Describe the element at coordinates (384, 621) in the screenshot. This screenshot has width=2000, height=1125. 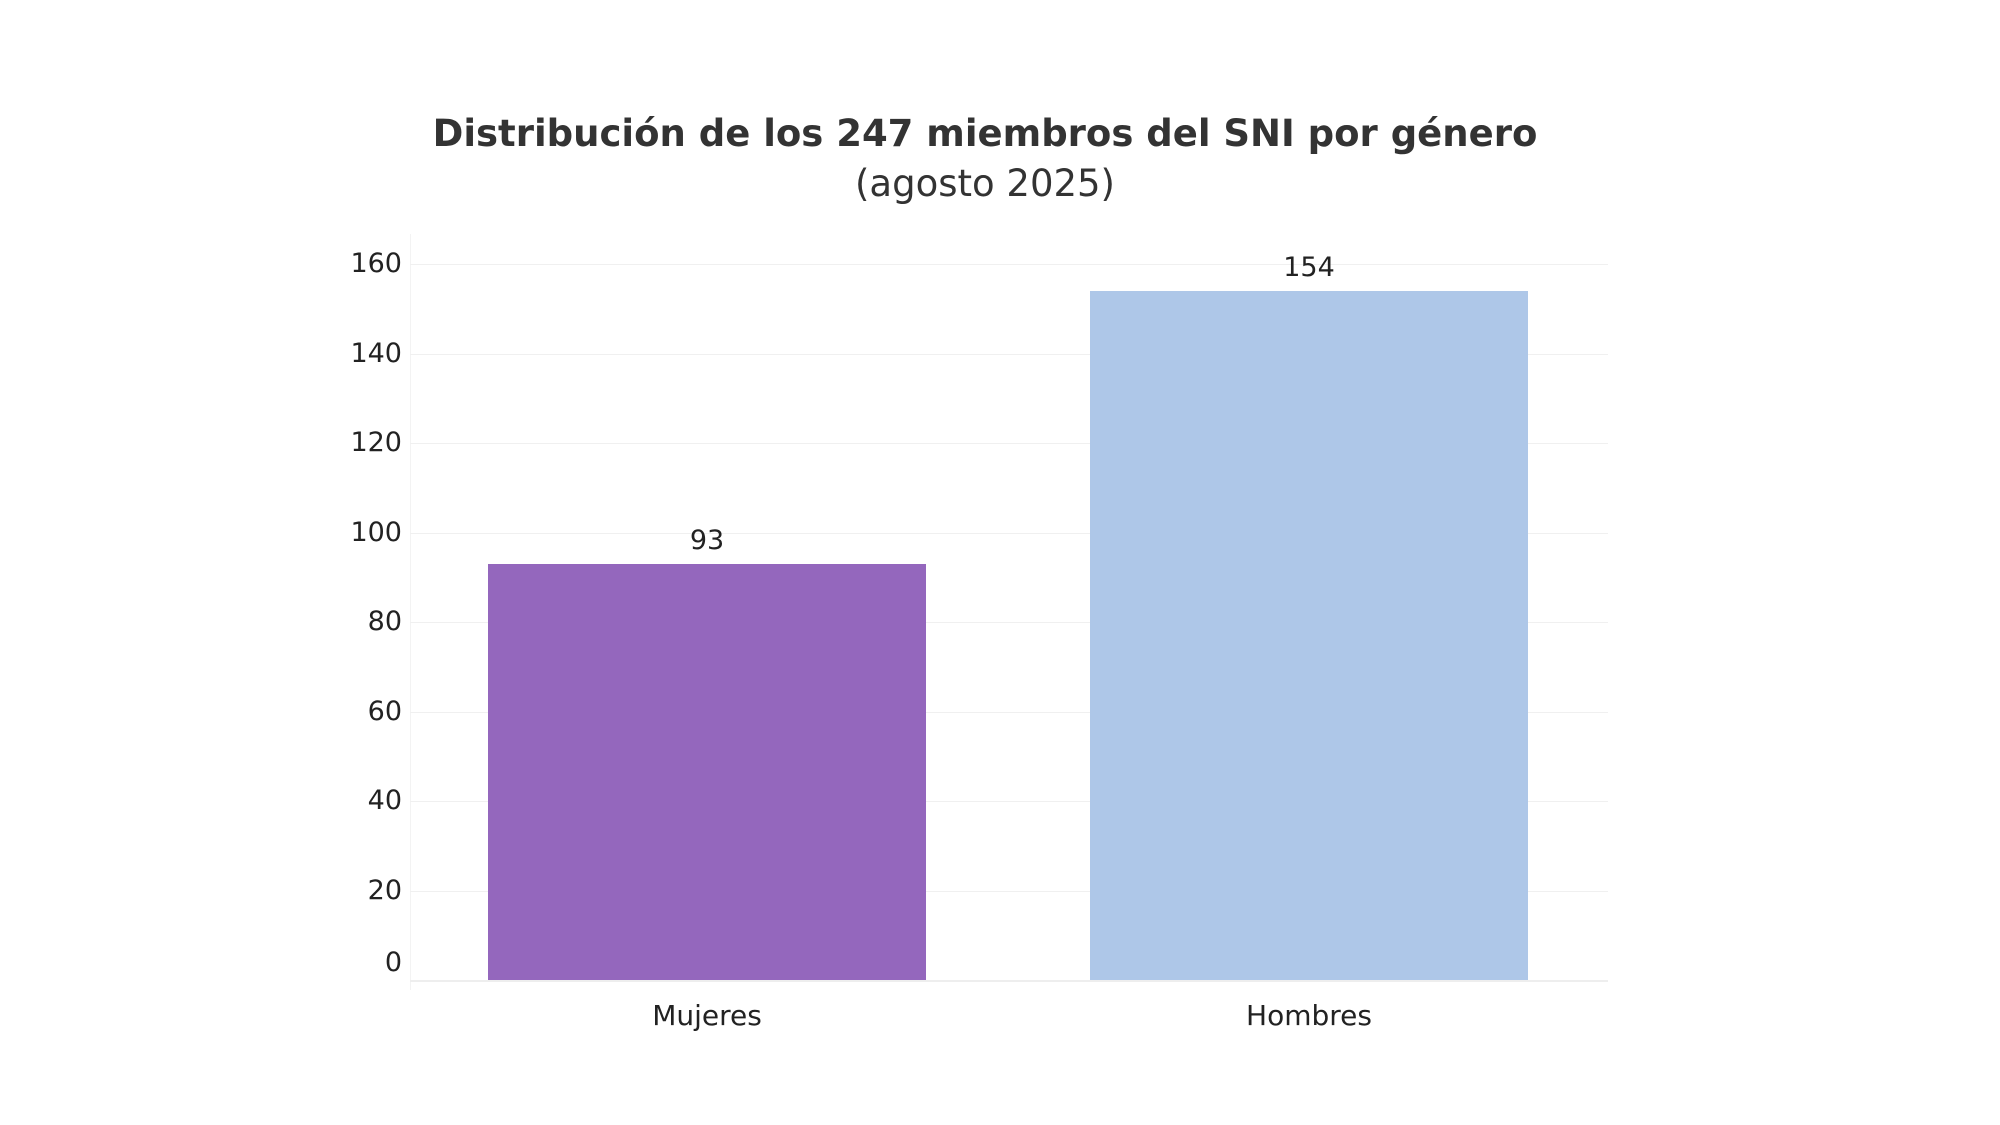
I see `y-tick-label: 80` at that location.